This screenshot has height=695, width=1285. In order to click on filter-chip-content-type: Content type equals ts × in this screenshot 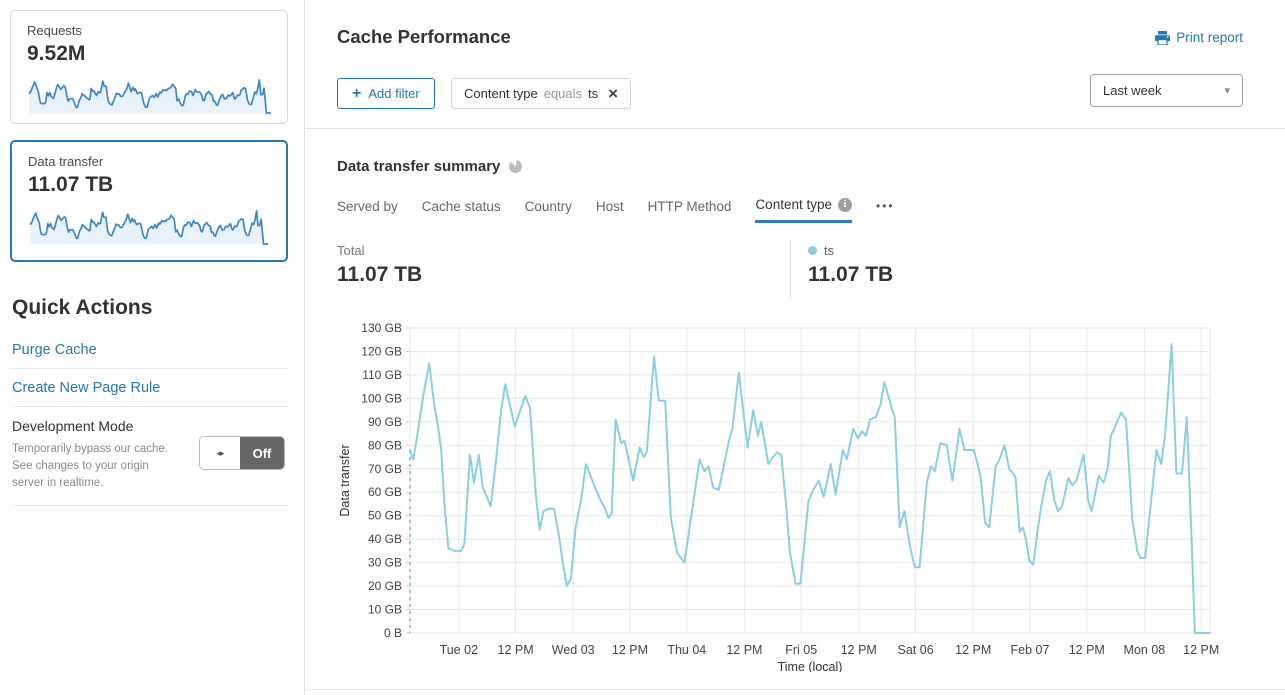, I will do `click(541, 93)`.